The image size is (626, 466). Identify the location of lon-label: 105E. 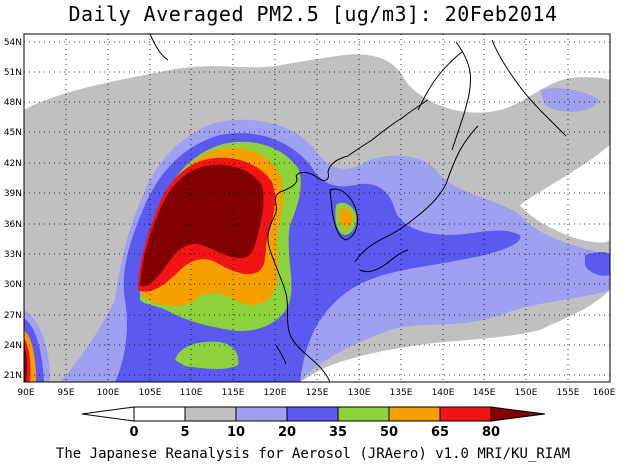
(150, 393).